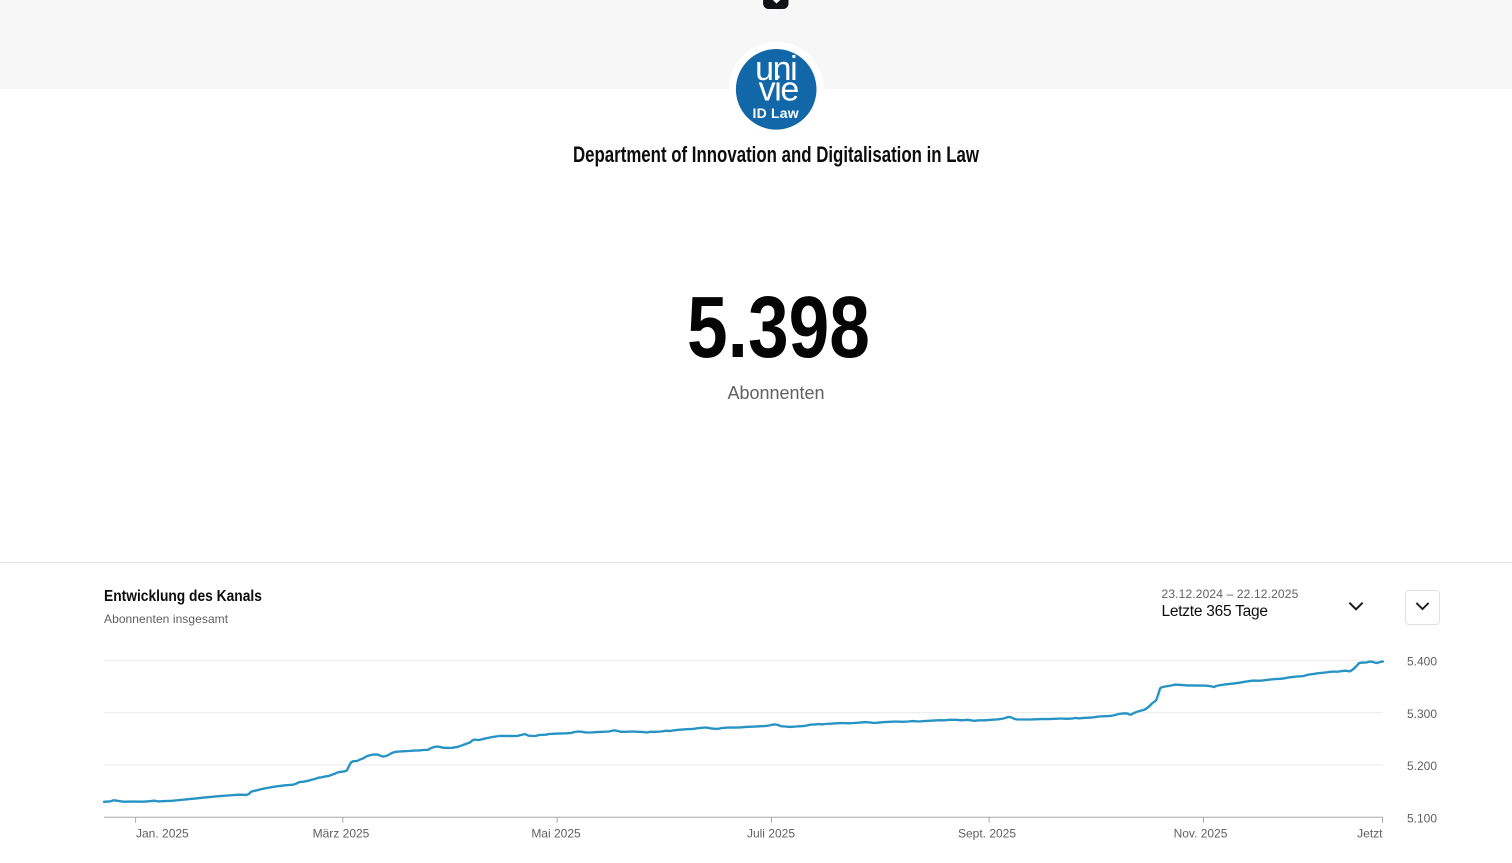 This screenshot has width=1512, height=863. I want to click on svg-text: Jetzt, so click(1370, 834).